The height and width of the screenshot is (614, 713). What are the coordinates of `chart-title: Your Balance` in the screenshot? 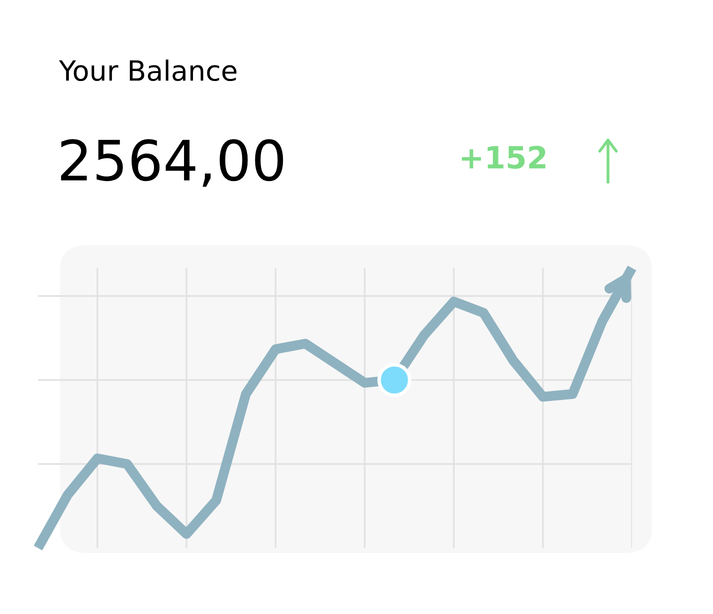 It's located at (147, 71).